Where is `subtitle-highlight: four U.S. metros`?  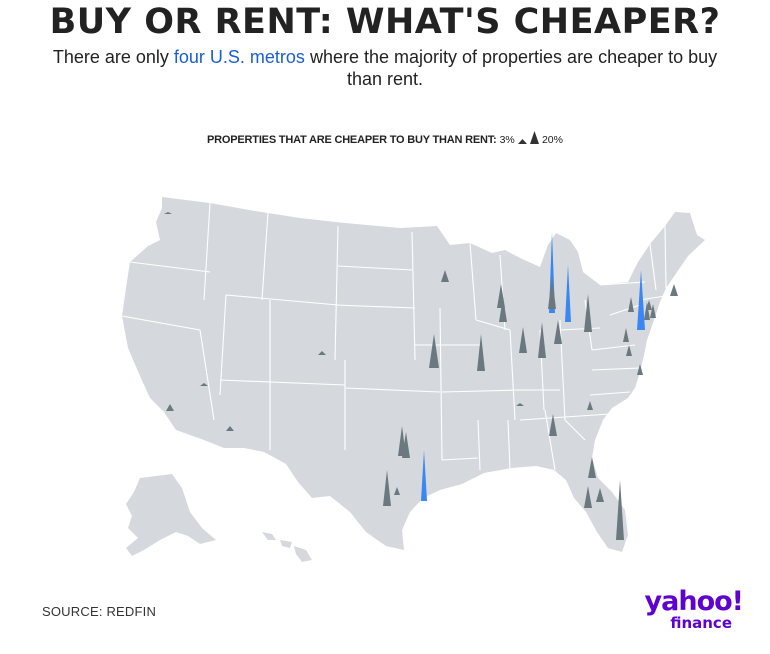 subtitle-highlight: four U.S. metros is located at coordinates (239, 57).